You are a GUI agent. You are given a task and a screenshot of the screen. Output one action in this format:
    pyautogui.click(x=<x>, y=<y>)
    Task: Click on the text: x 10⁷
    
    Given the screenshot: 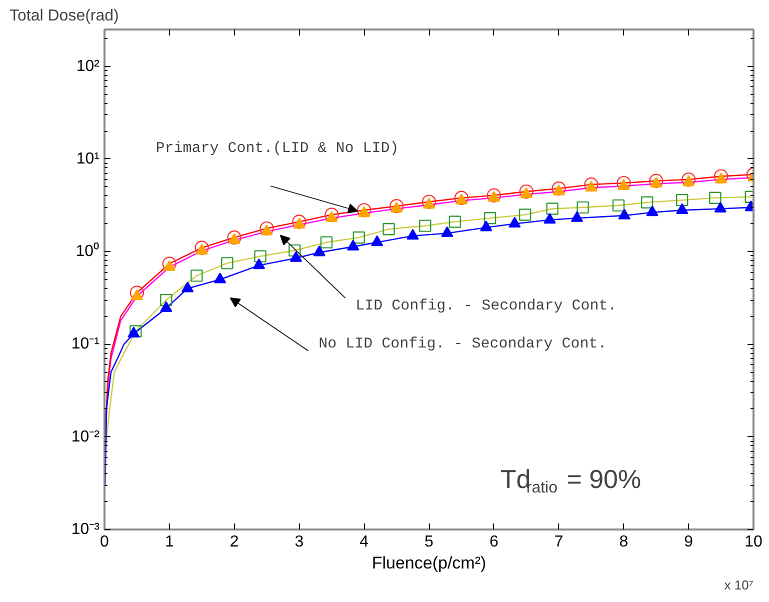 What is the action you would take?
    pyautogui.click(x=739, y=585)
    